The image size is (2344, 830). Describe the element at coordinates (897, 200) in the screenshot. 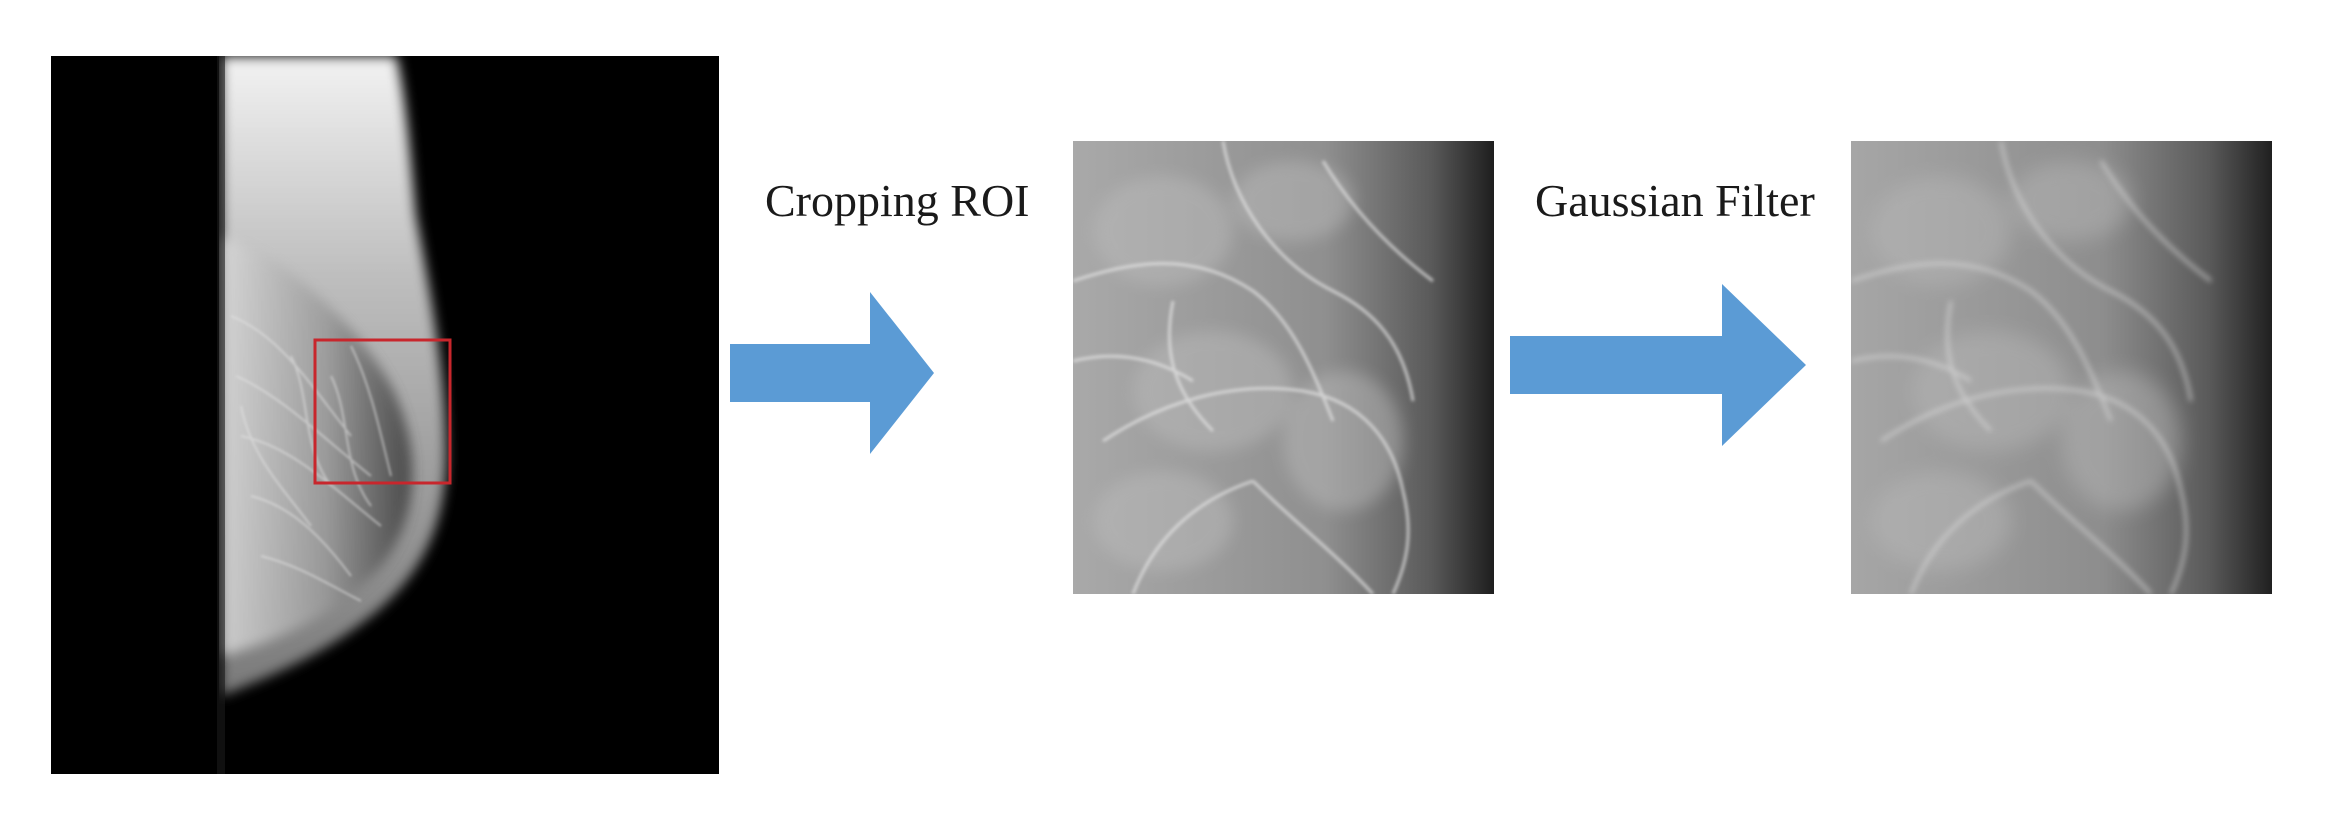

I see `step-label-cropping-roi: Cropping ROI` at that location.